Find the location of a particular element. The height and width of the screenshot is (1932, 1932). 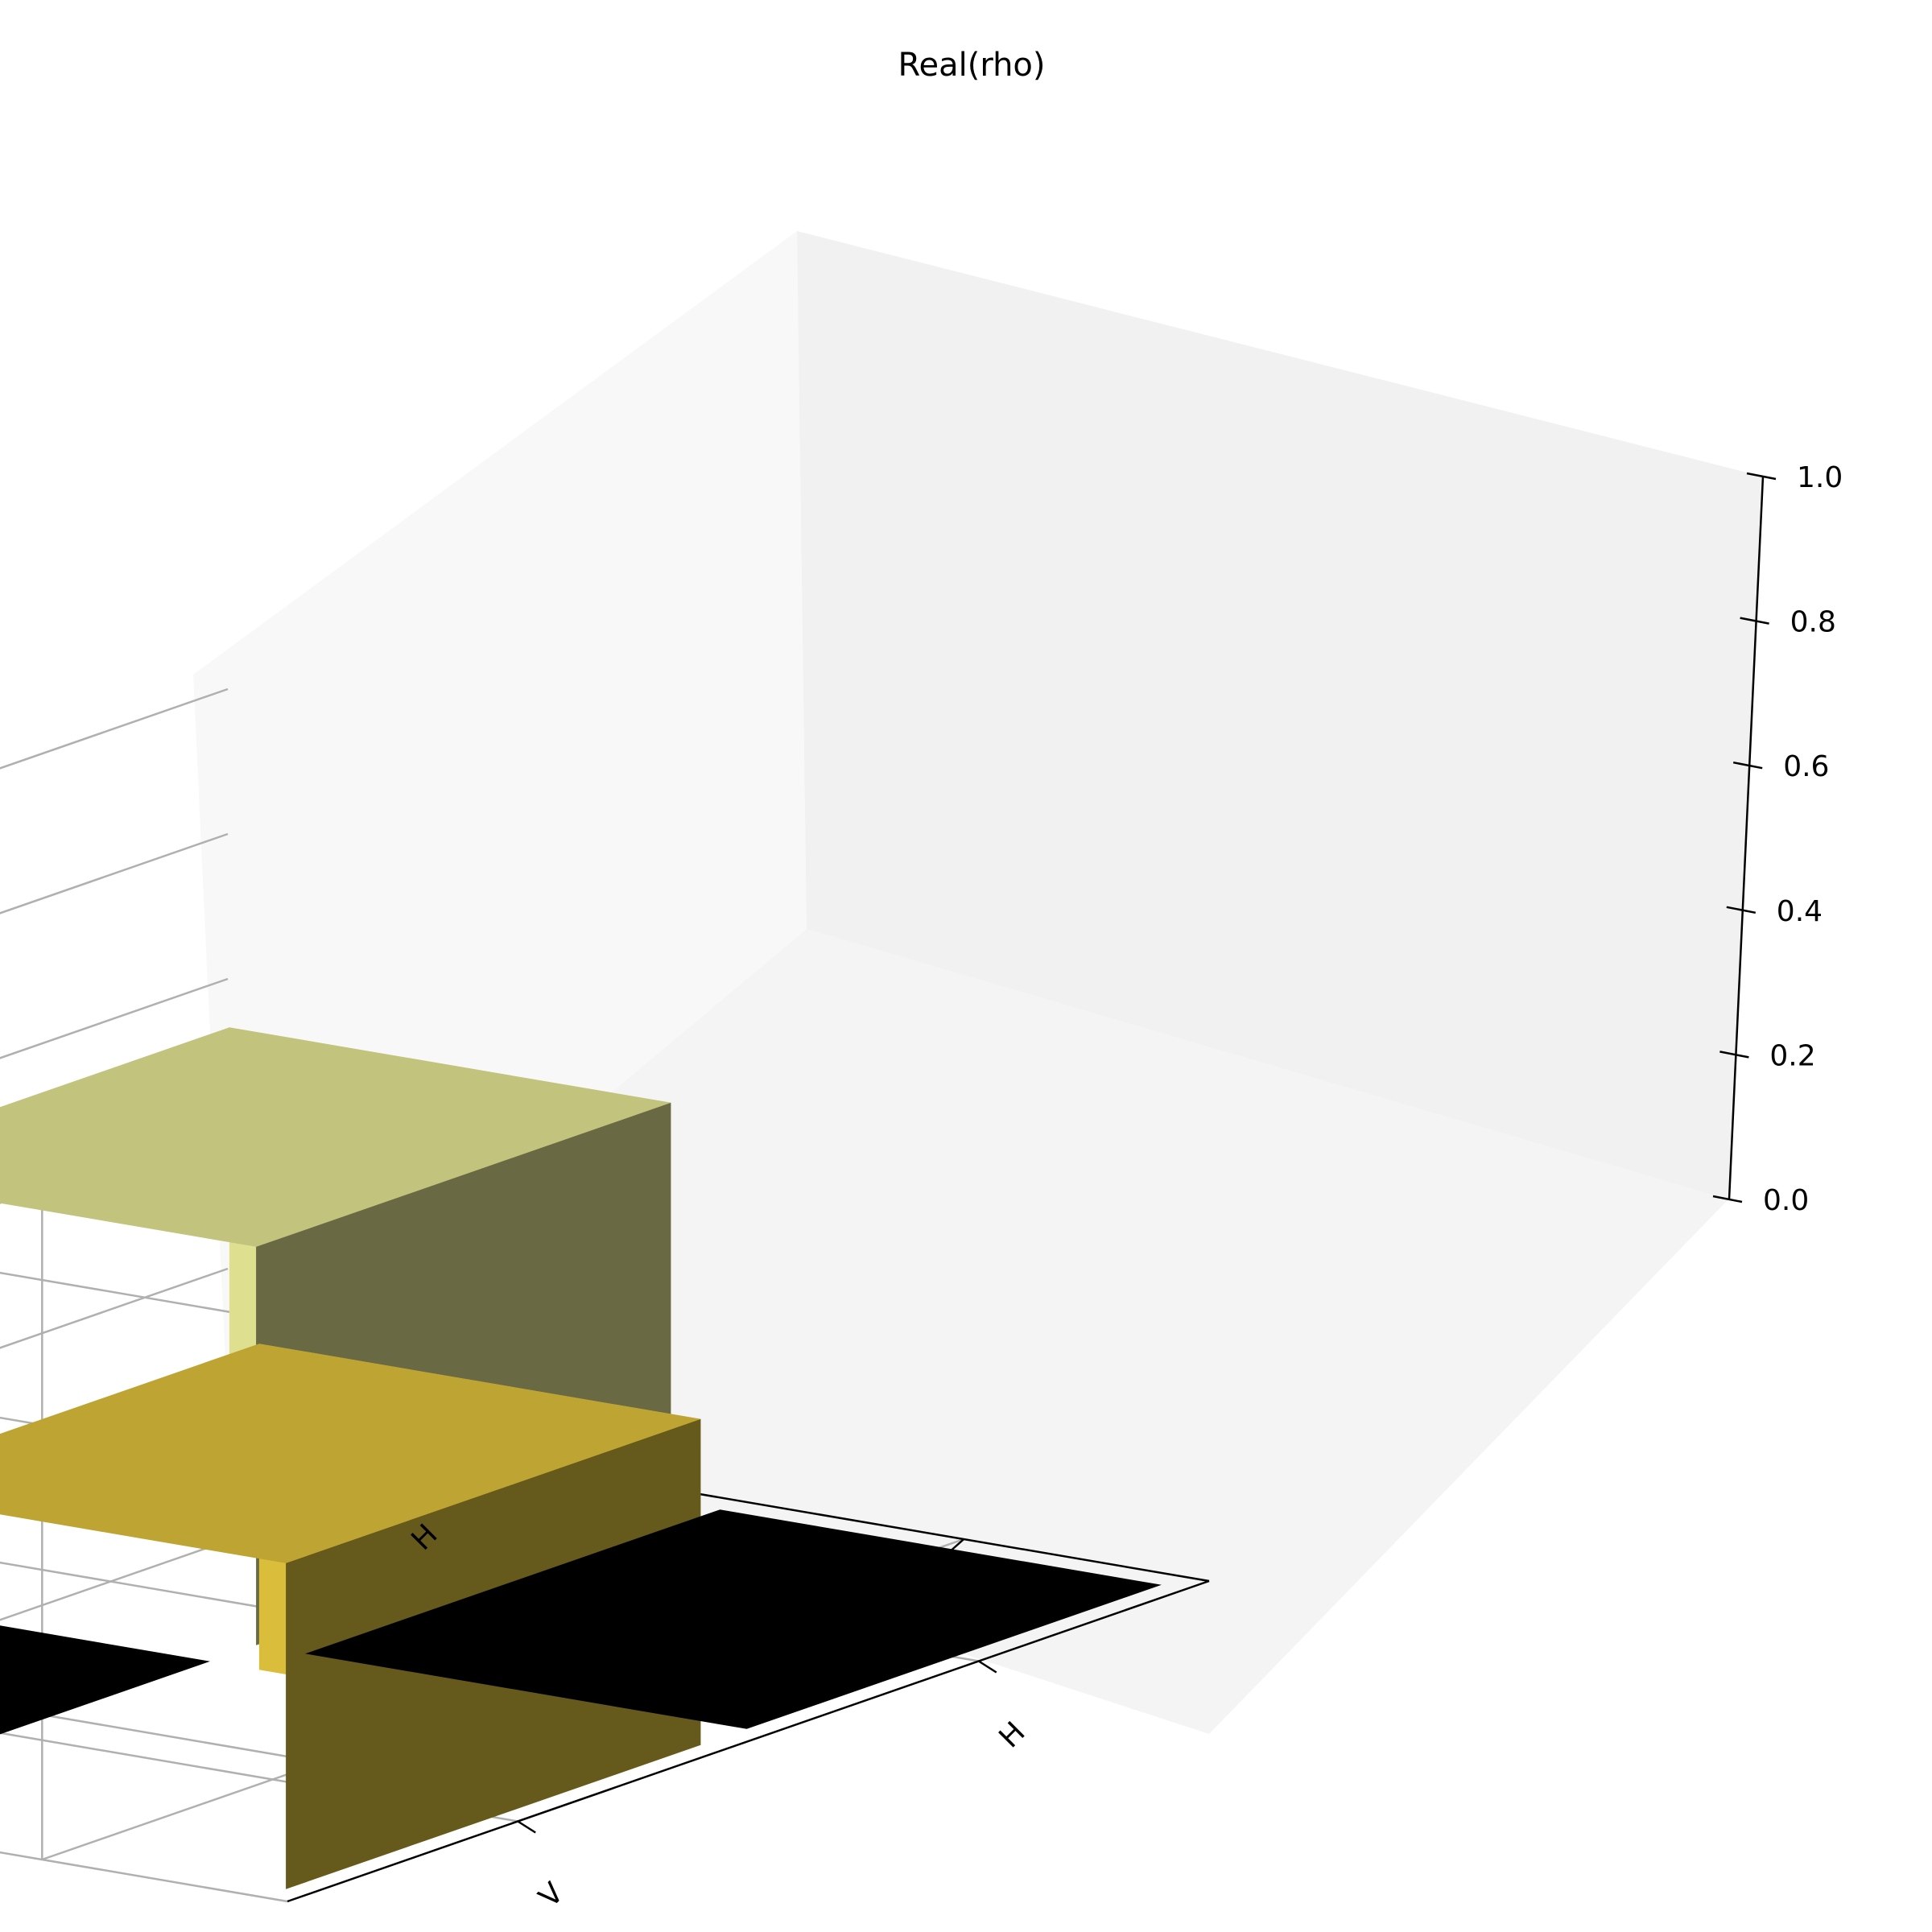

bar-V-H is located at coordinates (733, 1619).